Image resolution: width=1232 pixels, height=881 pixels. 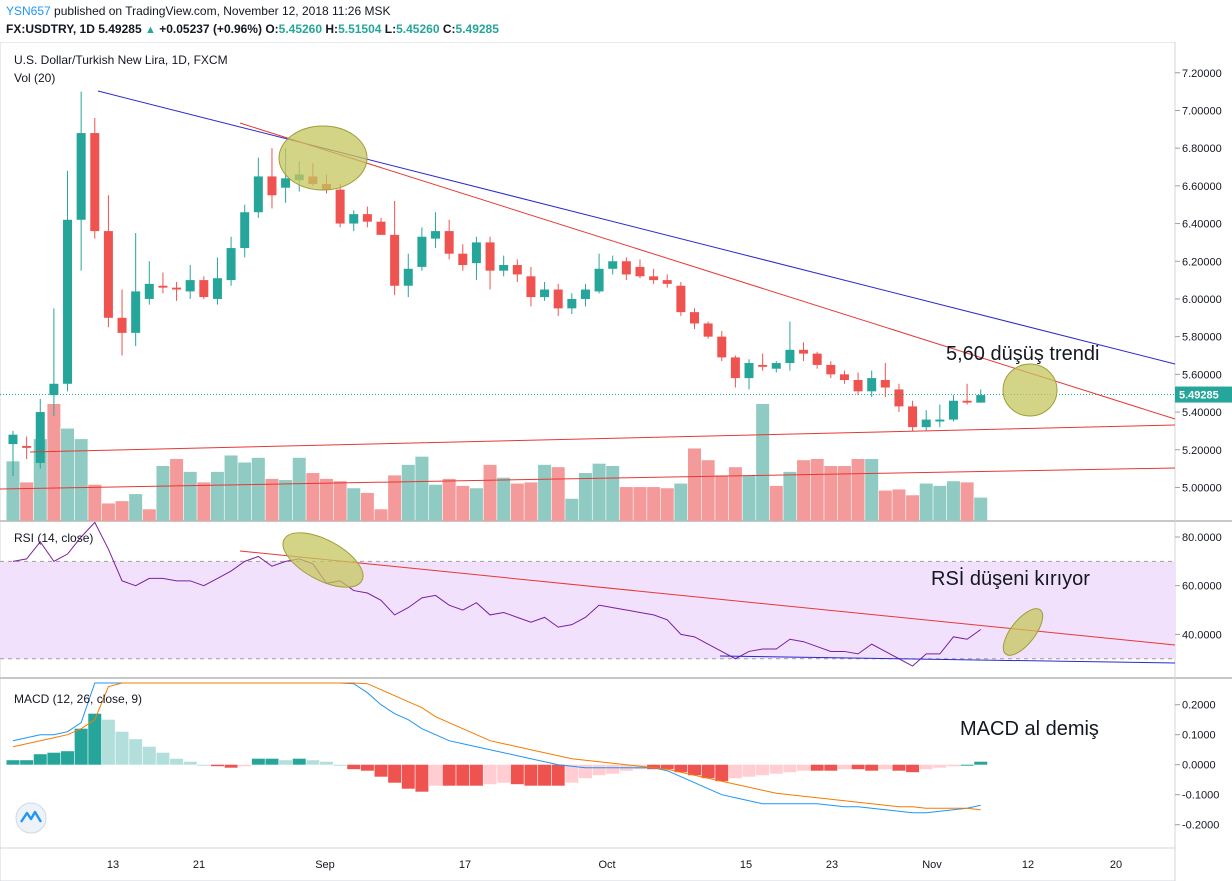 I want to click on price-tick-label: 5.60000, so click(x=1202, y=375).